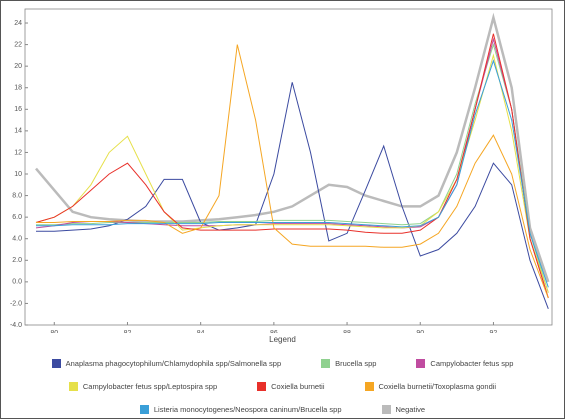 Image resolution: width=565 pixels, height=419 pixels. What do you see at coordinates (437, 386) in the screenshot?
I see `legend-label: Coxiella burnetii/Toxoplasma gondii` at bounding box center [437, 386].